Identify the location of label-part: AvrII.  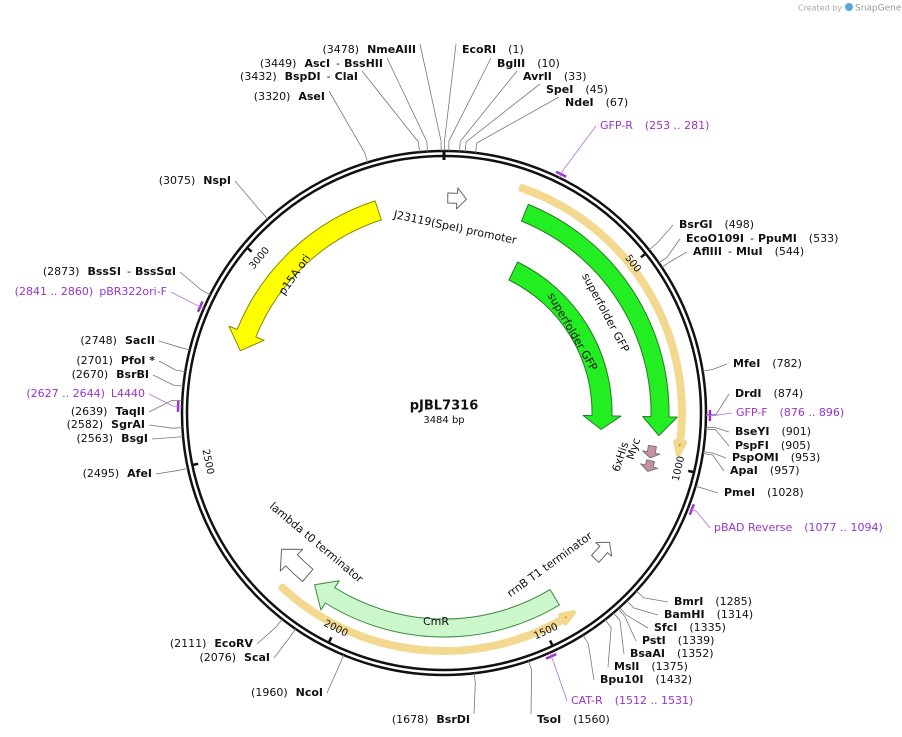
(537, 76).